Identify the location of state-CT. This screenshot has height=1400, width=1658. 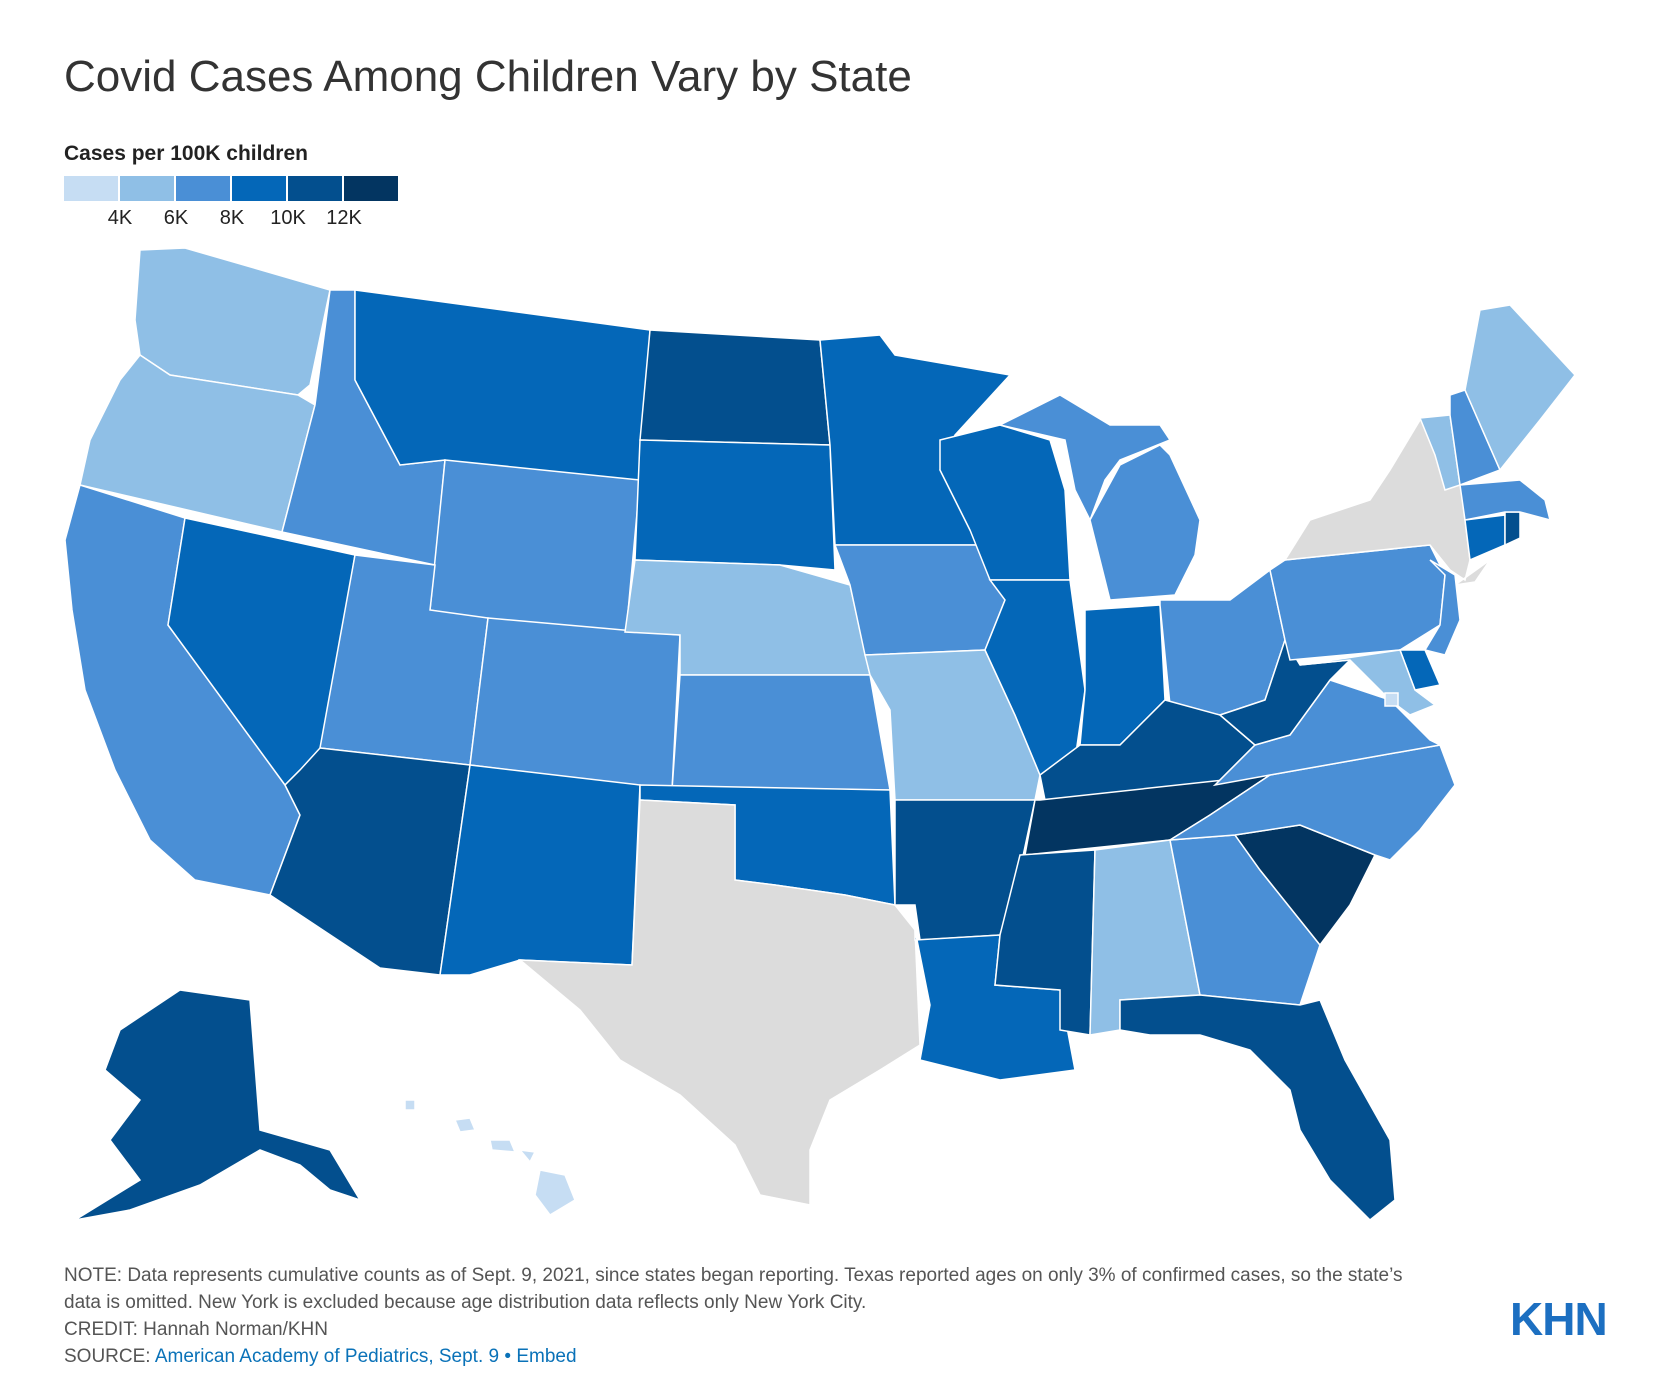
(1485, 538).